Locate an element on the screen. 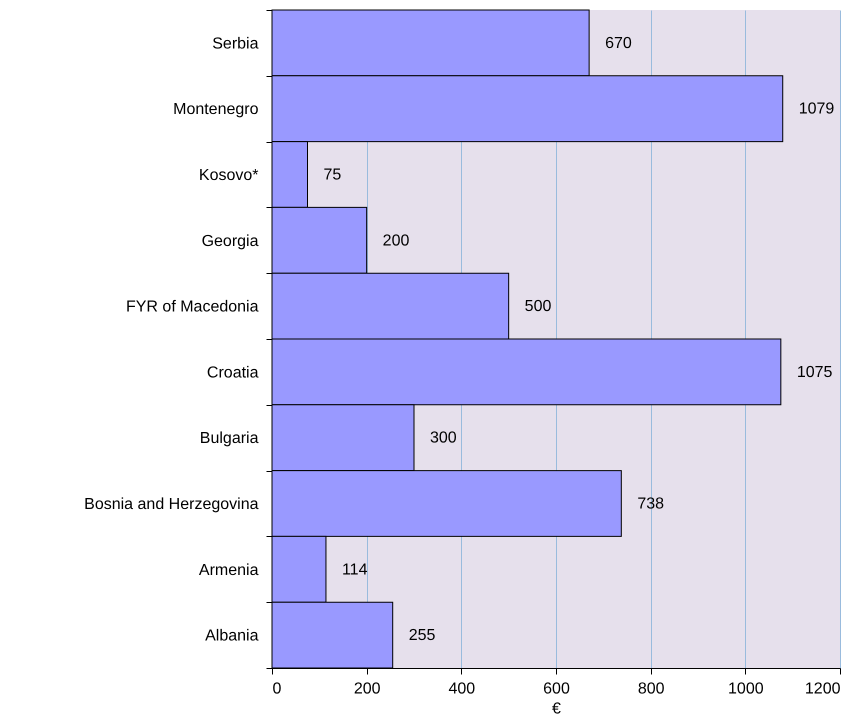 The height and width of the screenshot is (716, 866). y-tick-label: Bosnia and Herzegovina is located at coordinates (171, 504).